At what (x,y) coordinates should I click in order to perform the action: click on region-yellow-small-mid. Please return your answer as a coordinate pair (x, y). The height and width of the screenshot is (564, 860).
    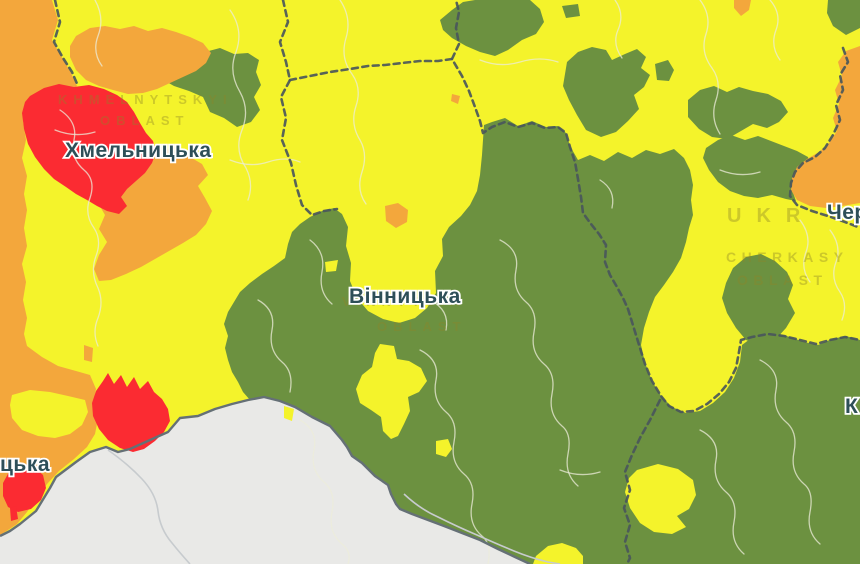
    Looking at the image, I should click on (444, 448).